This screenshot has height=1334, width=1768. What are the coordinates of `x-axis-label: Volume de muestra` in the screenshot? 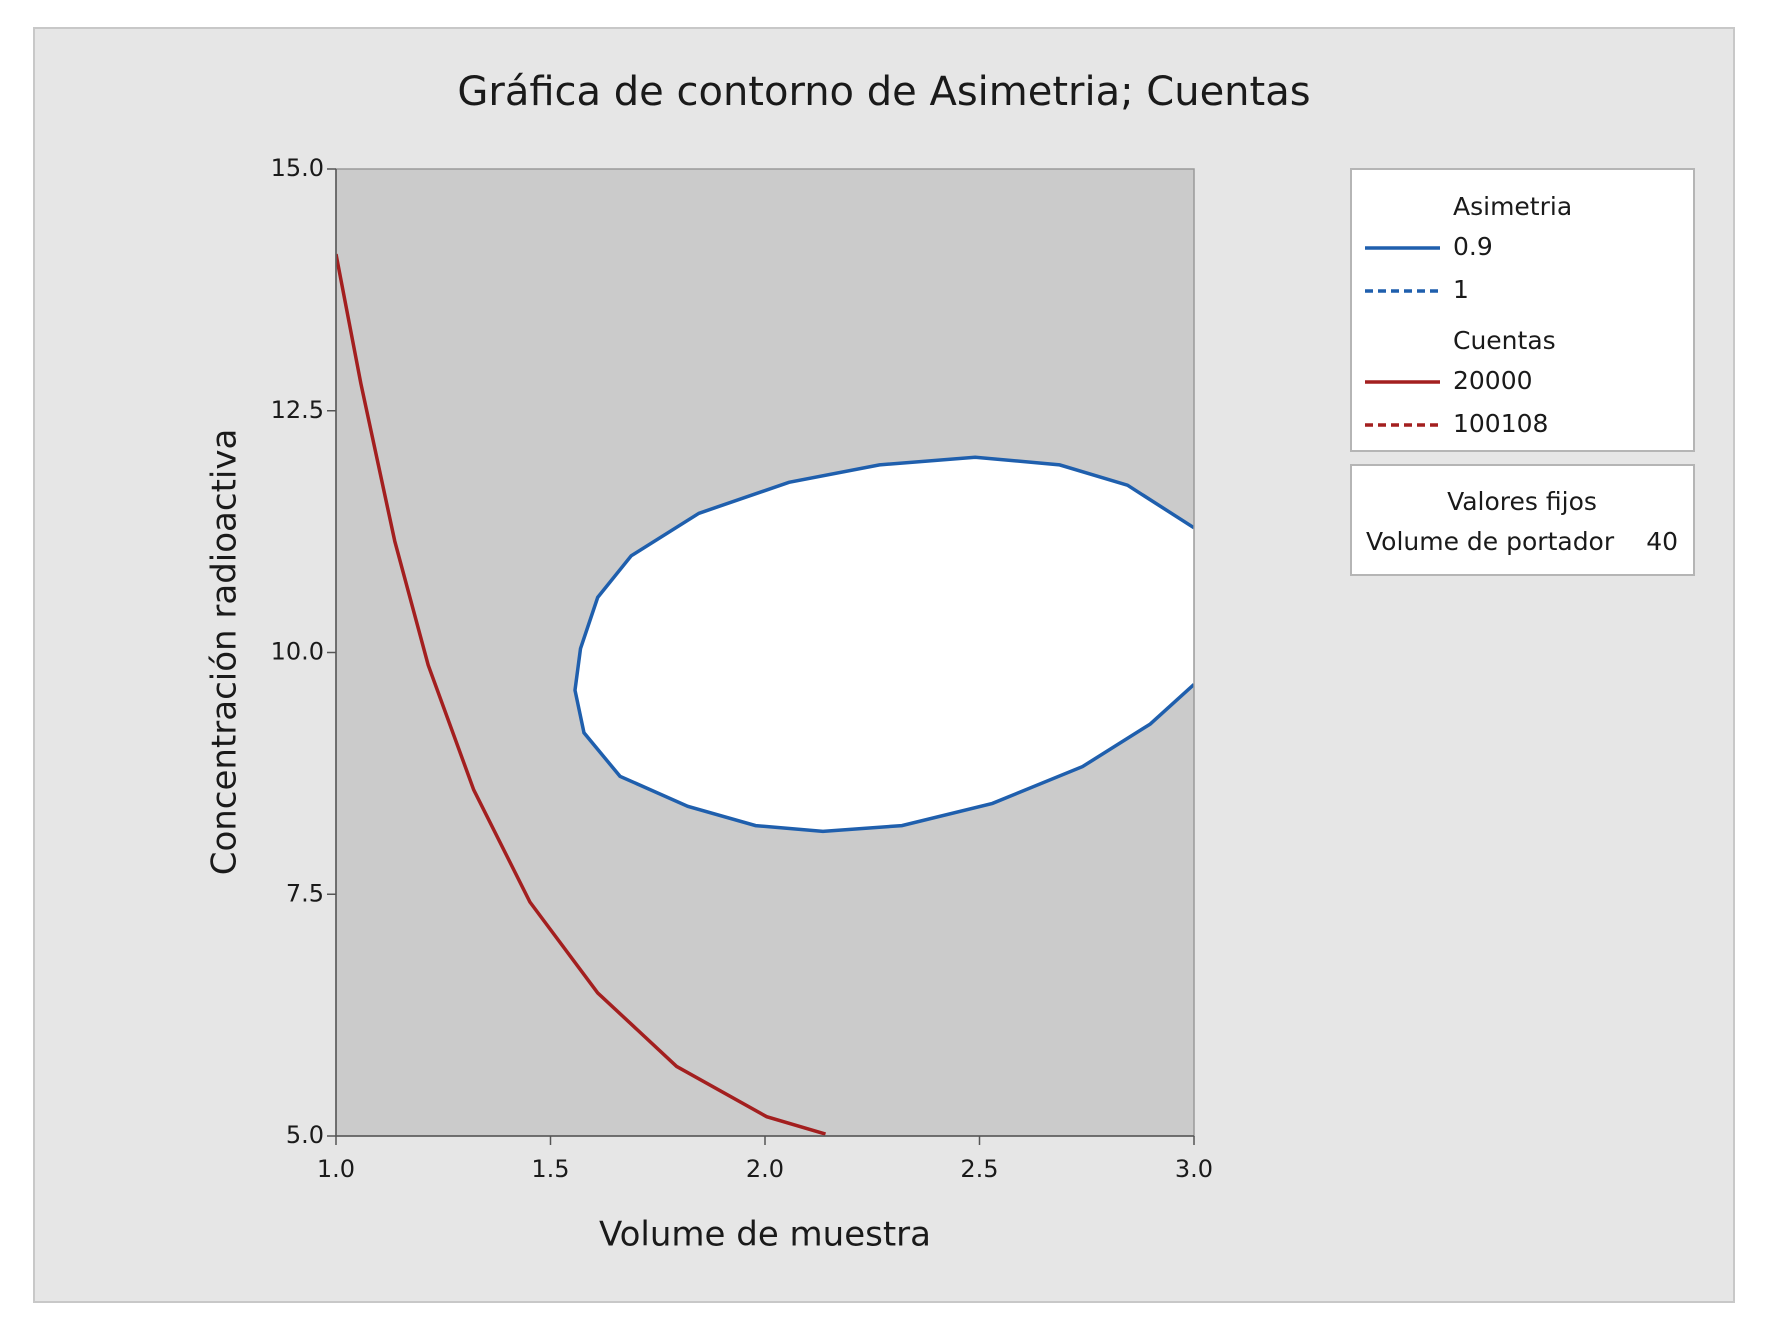 It's located at (765, 1235).